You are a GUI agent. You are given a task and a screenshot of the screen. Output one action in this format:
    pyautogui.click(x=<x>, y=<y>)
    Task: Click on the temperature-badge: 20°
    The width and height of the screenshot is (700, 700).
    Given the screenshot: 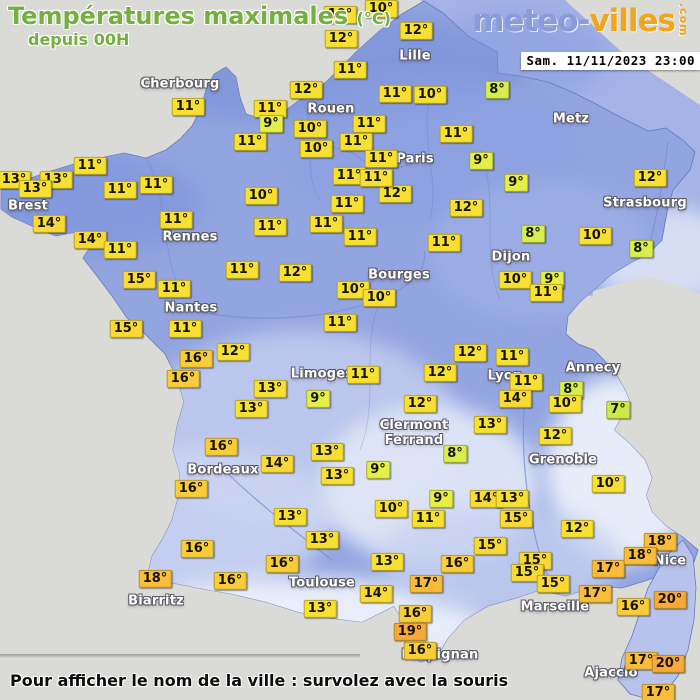 What is the action you would take?
    pyautogui.click(x=668, y=664)
    